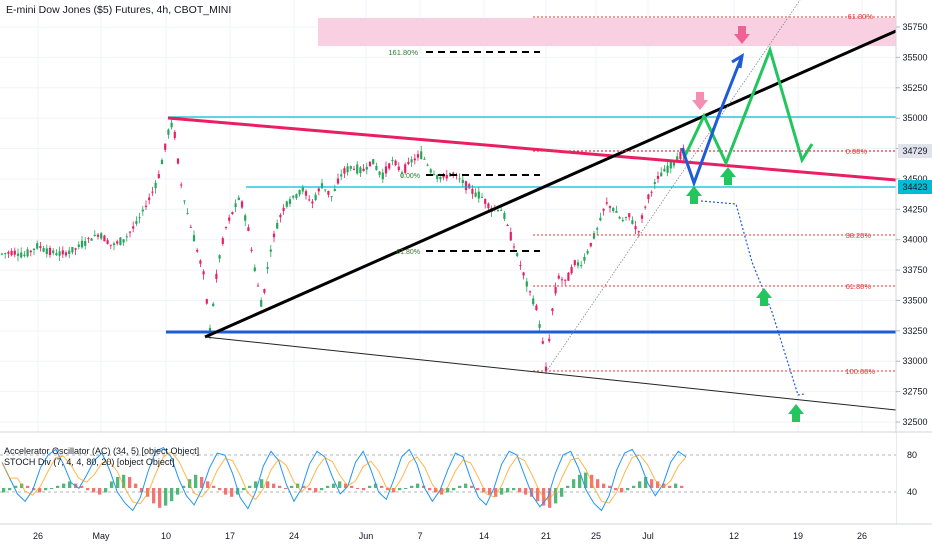  I want to click on y-tick-label: 32500, so click(914, 422).